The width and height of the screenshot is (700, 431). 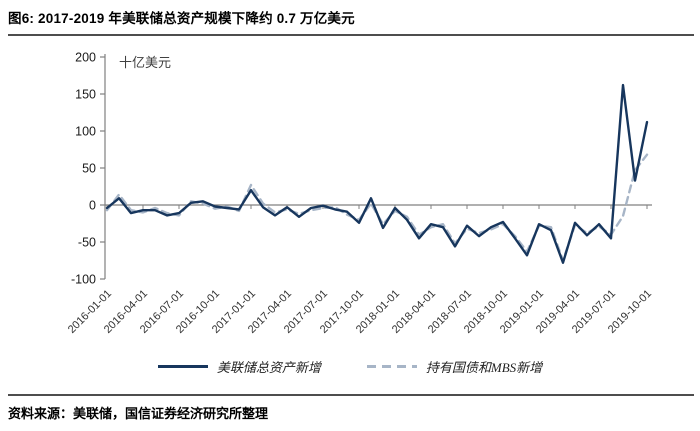 What do you see at coordinates (391, 366) in the screenshot?
I see `dashed-line-swatch` at bounding box center [391, 366].